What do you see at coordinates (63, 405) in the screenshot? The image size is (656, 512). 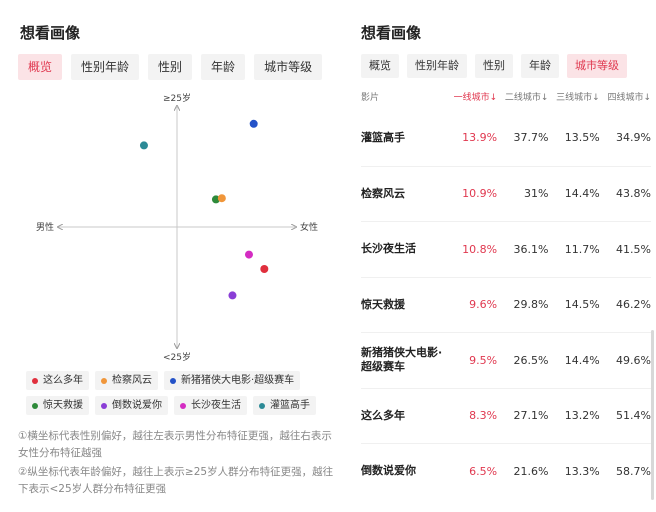 I see `legend-label: 惊天救援` at bounding box center [63, 405].